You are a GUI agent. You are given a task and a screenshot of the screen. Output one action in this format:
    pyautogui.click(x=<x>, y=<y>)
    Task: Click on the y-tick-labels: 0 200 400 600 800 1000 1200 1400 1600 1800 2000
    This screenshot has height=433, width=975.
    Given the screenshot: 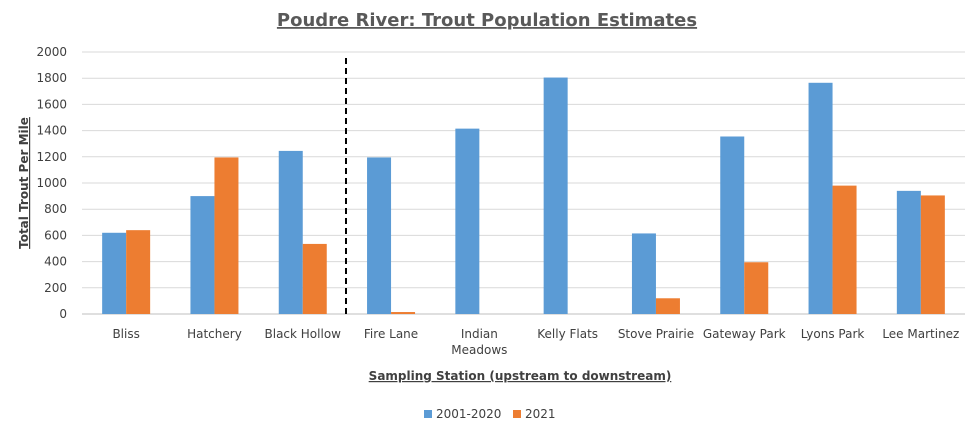 What is the action you would take?
    pyautogui.click(x=51, y=183)
    